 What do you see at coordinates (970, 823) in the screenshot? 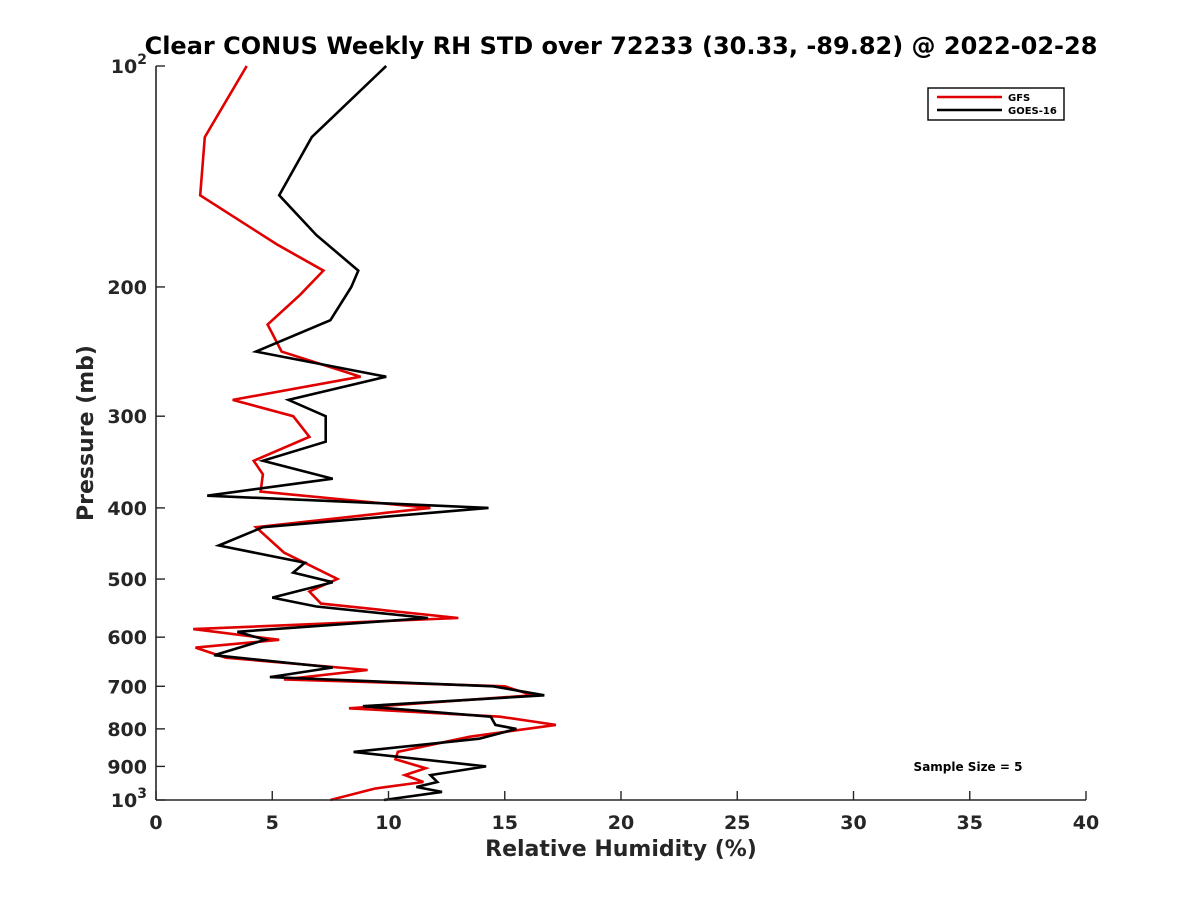
I see `x-tick-label: 35` at bounding box center [970, 823].